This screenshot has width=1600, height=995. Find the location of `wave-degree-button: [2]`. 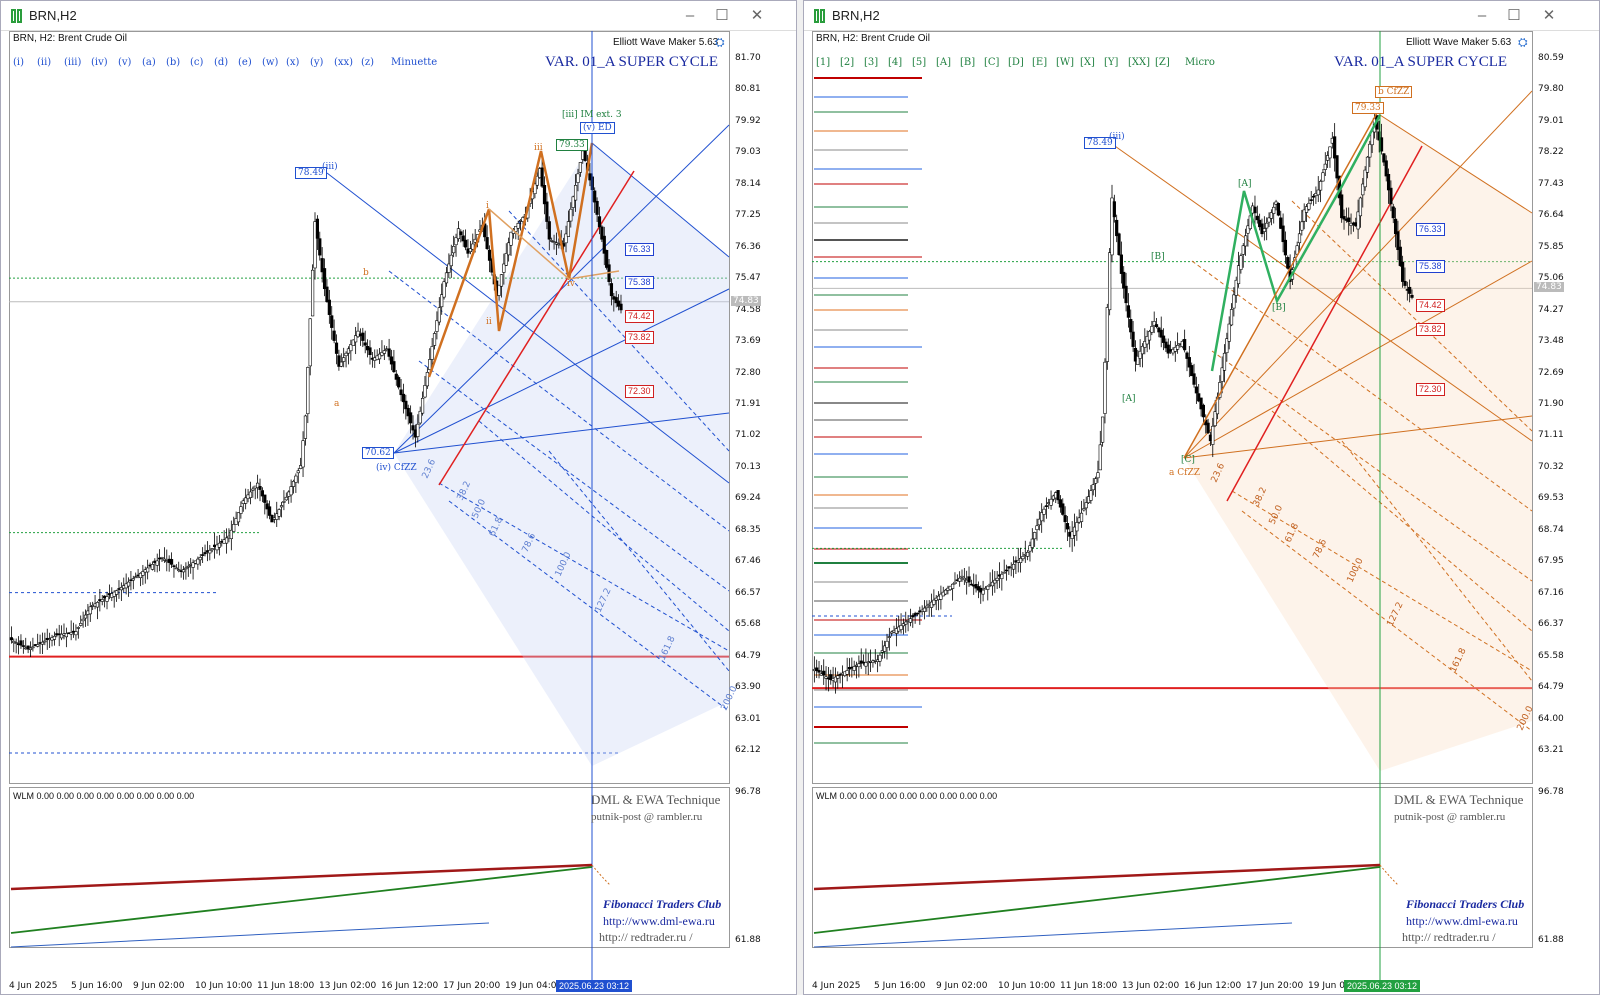

wave-degree-button: [2] is located at coordinates (847, 62).